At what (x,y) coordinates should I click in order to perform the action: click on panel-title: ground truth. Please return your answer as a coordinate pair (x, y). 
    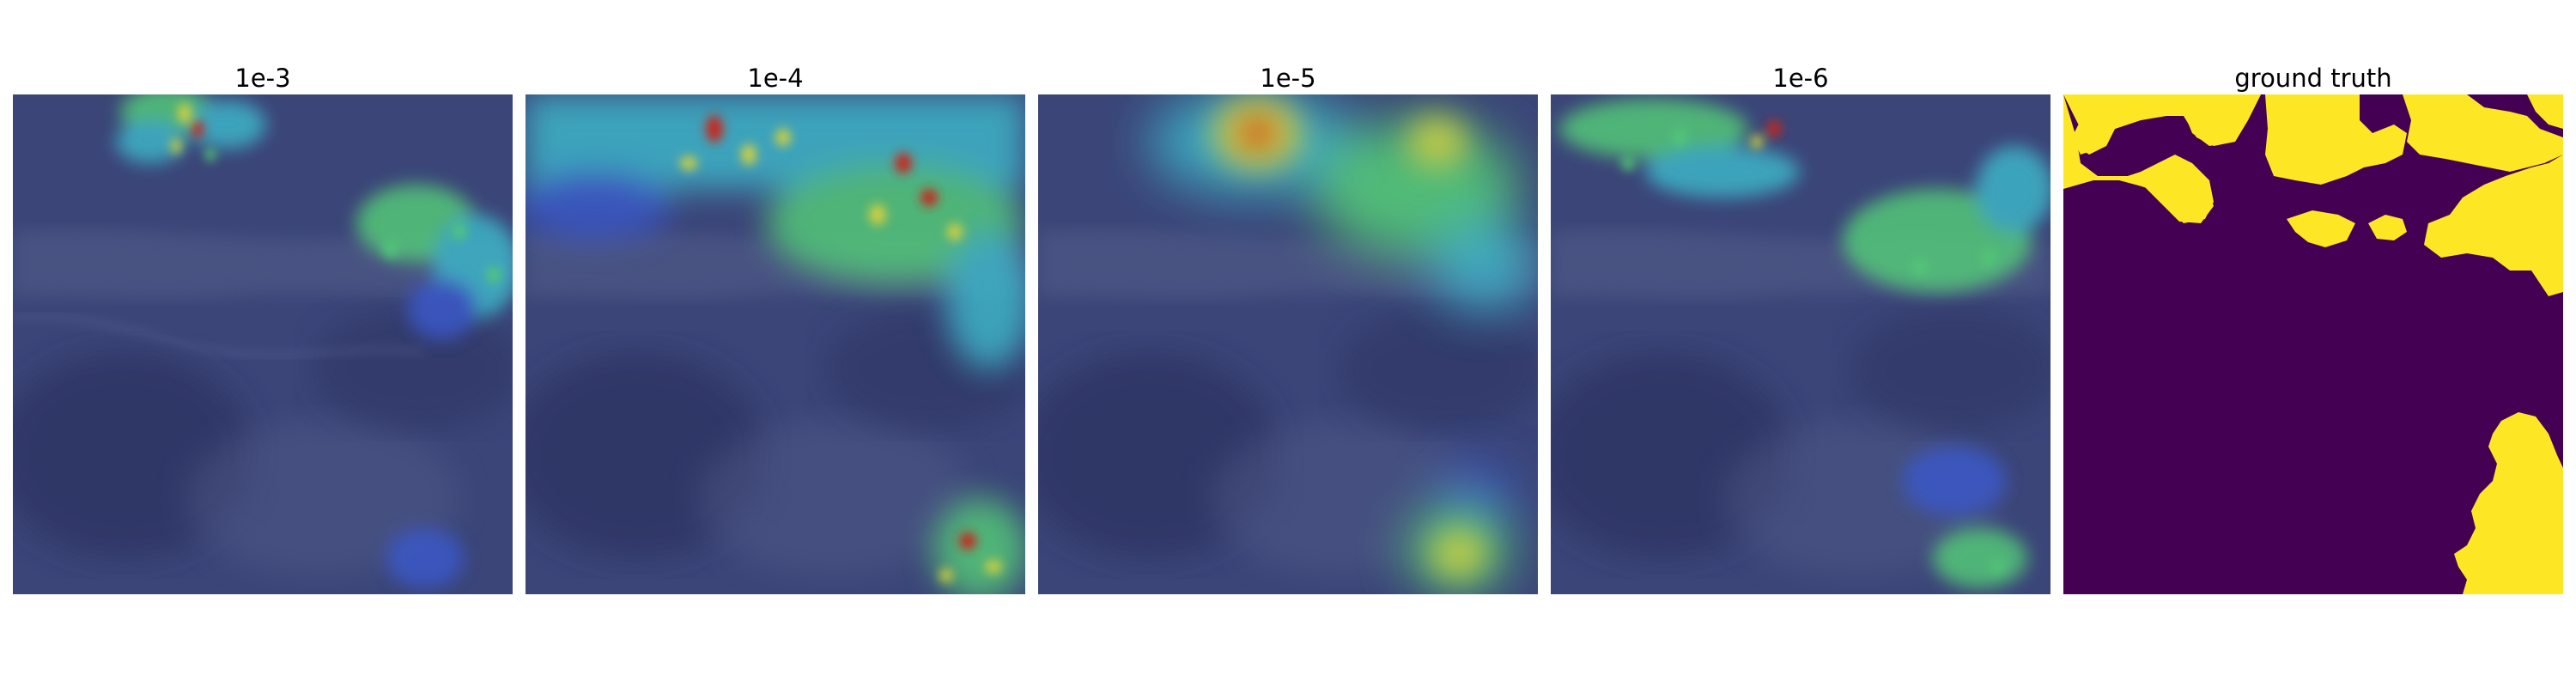
    Looking at the image, I should click on (2313, 78).